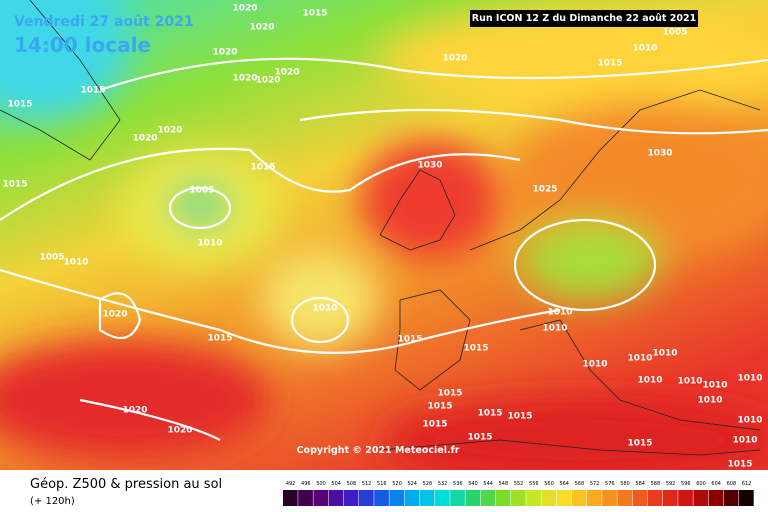  Describe the element at coordinates (488, 484) in the screenshot. I see `scale-label: 544` at that location.